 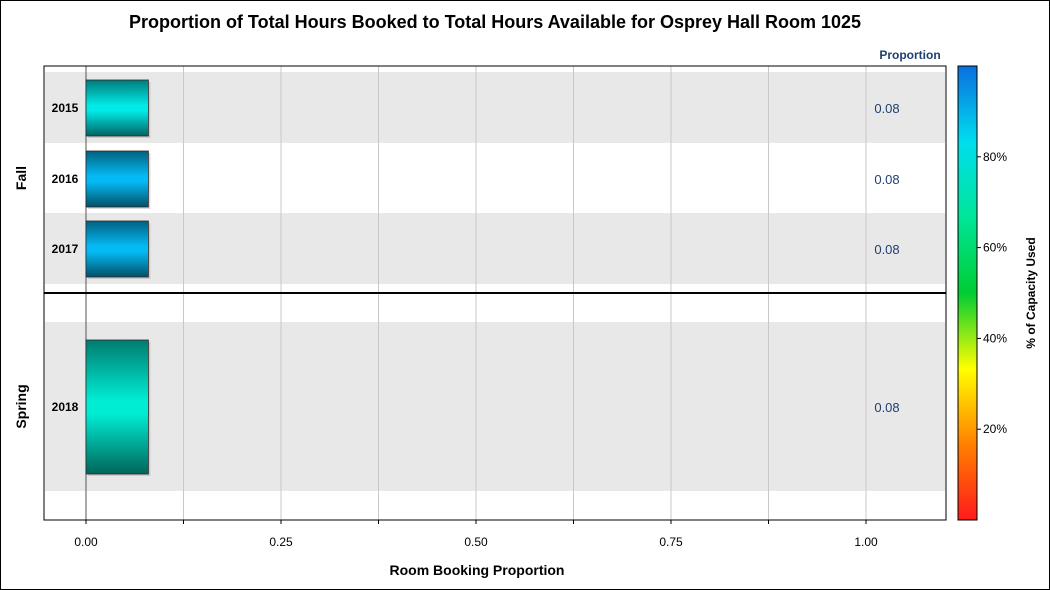 I want to click on category-label: 2016, so click(x=65, y=179).